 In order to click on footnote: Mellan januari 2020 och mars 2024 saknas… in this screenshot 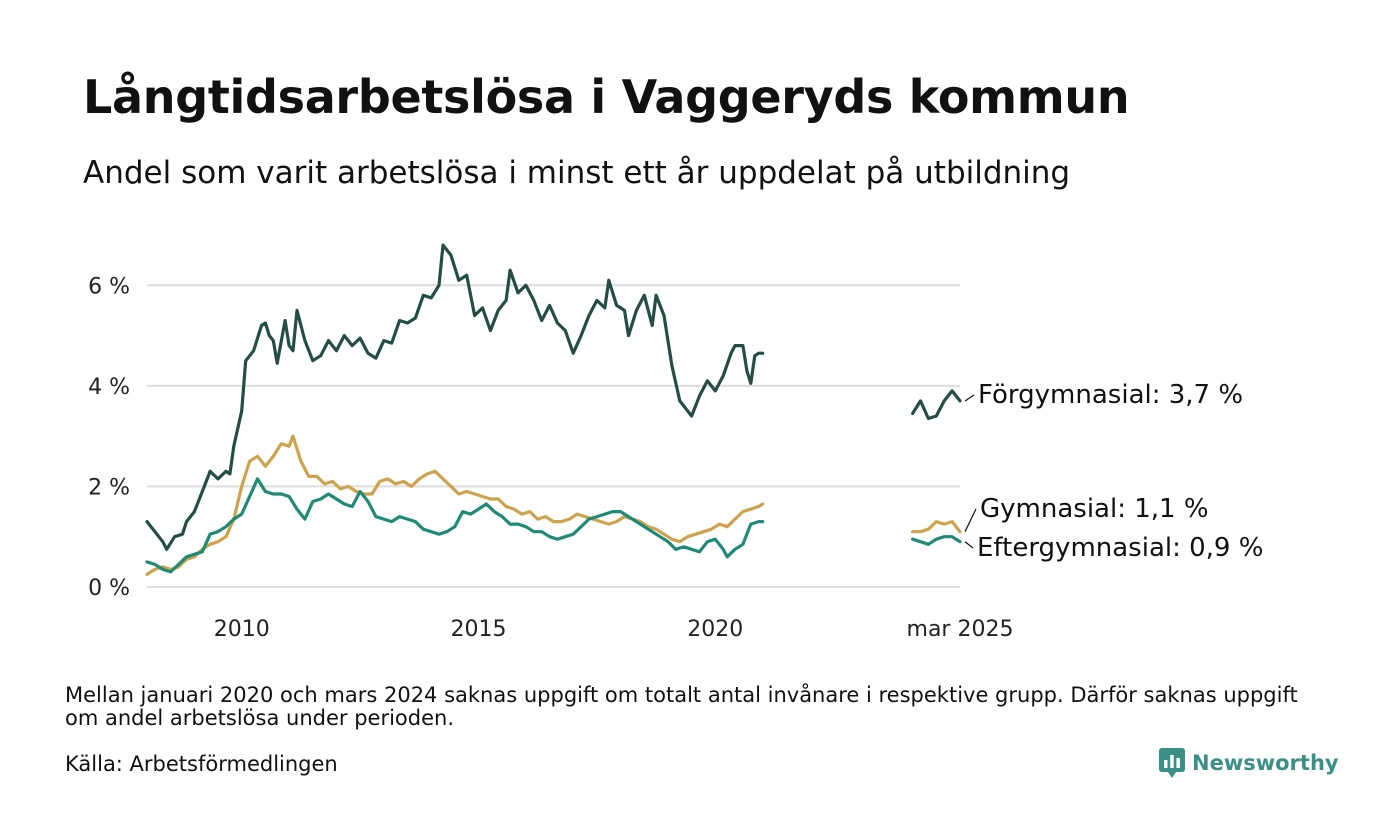, I will do `click(681, 706)`.